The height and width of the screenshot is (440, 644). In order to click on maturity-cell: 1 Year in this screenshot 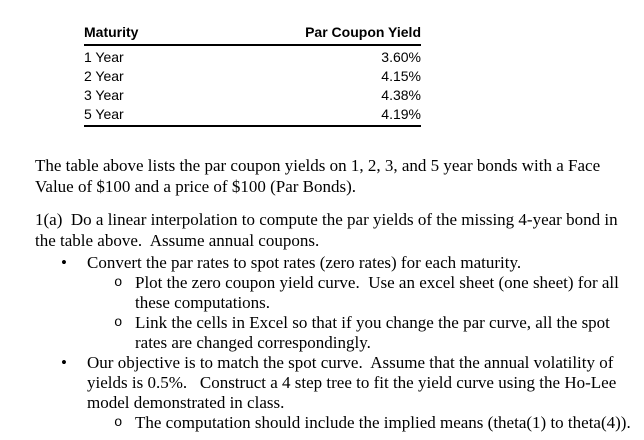, I will do `click(104, 57)`.